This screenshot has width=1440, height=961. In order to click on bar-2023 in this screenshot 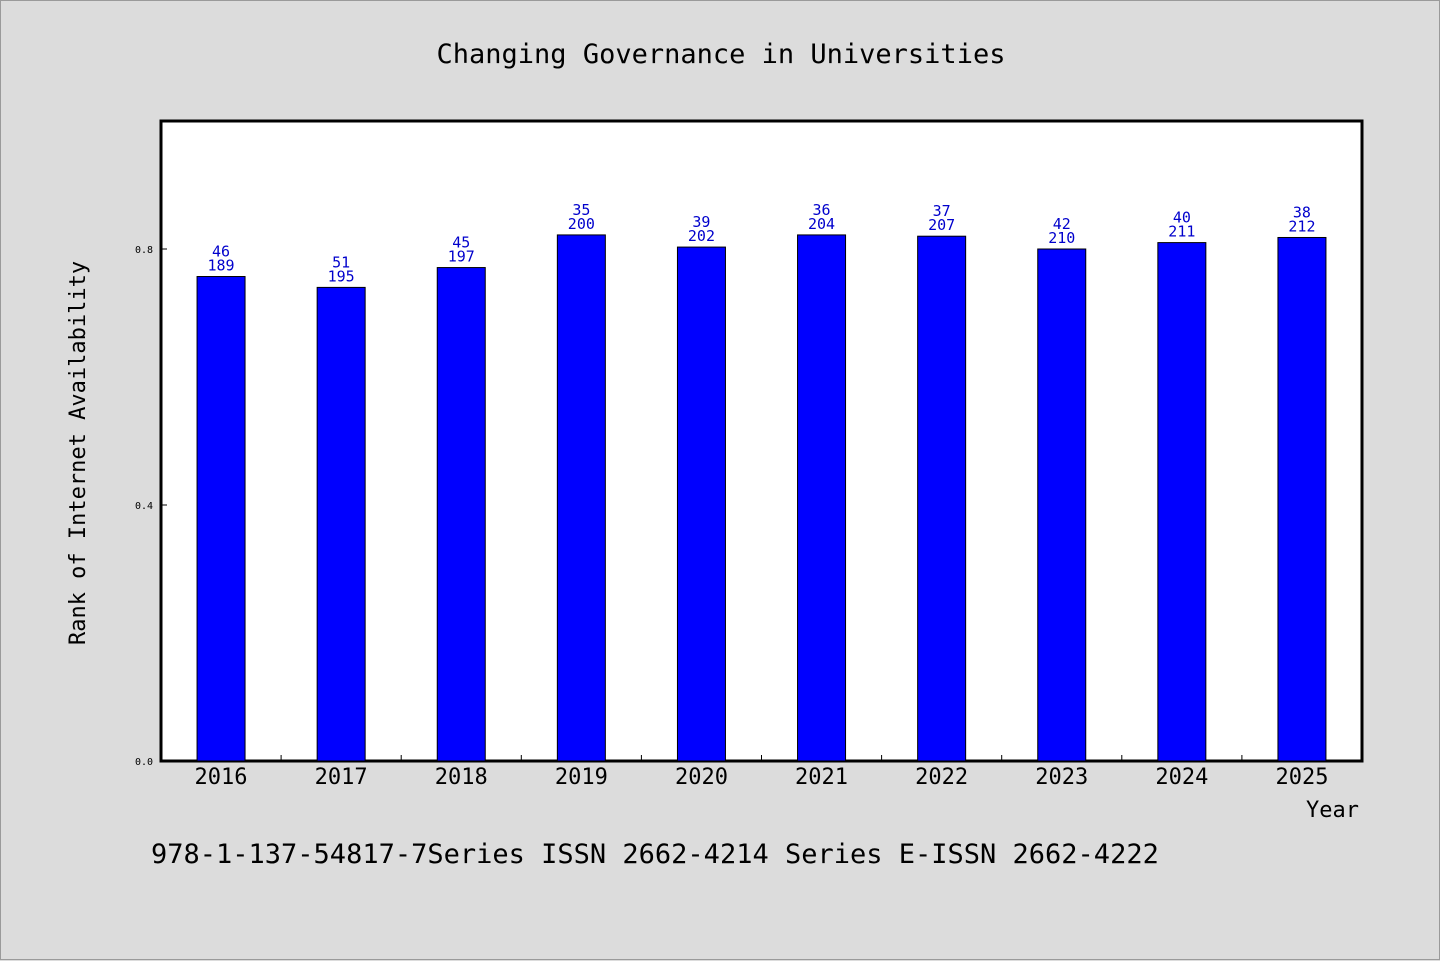, I will do `click(1062, 505)`.